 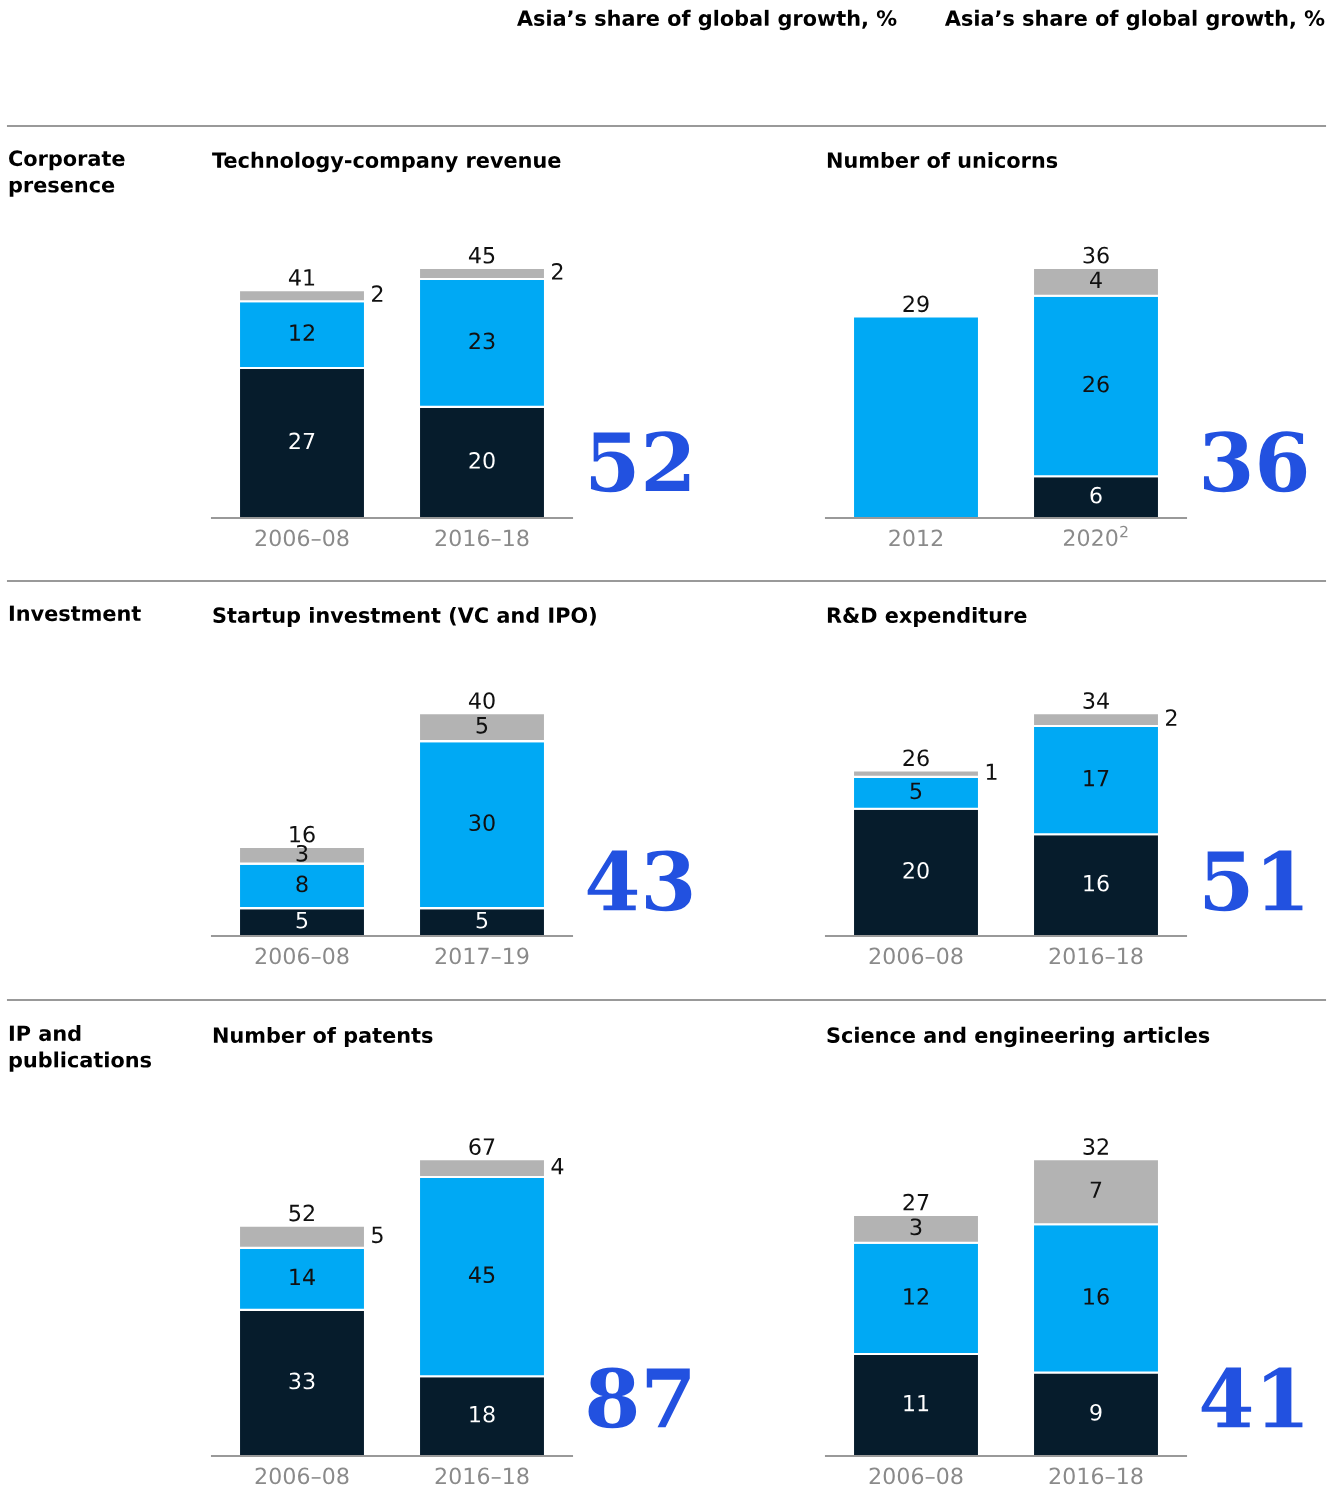 What do you see at coordinates (1096, 495) in the screenshot?
I see `data-label: 6` at bounding box center [1096, 495].